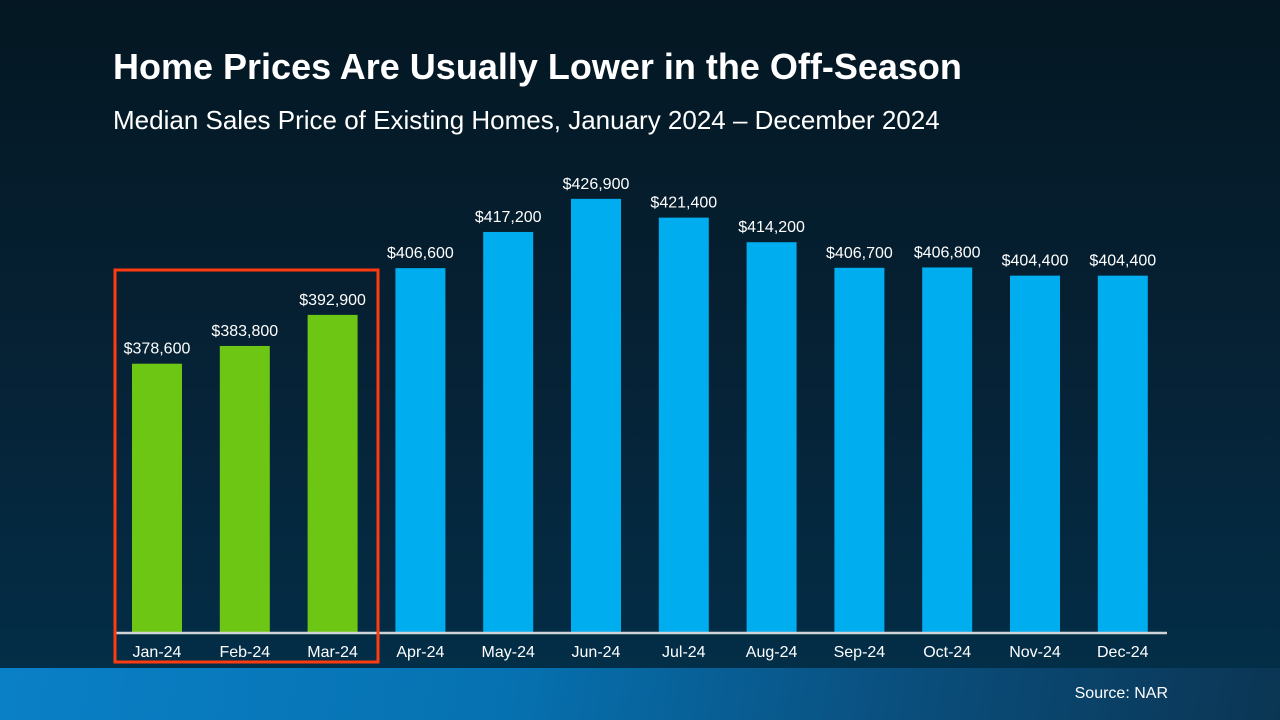 Image resolution: width=1280 pixels, height=720 pixels. What do you see at coordinates (1123, 652) in the screenshot?
I see `x-tick-label: Dec-24` at bounding box center [1123, 652].